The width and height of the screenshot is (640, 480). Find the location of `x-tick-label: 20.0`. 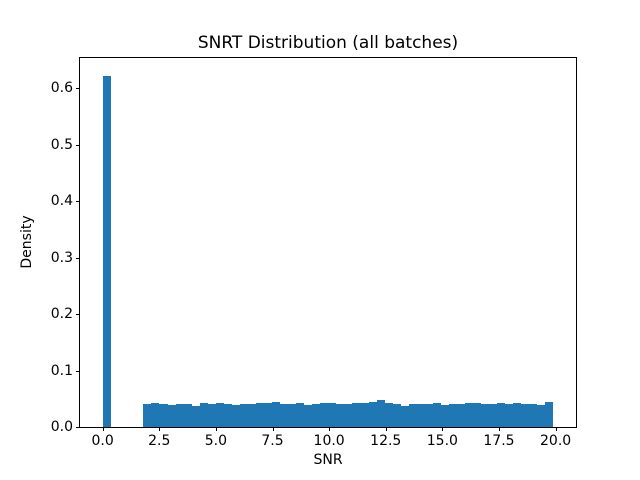

x-tick-label: 20.0 is located at coordinates (556, 441).